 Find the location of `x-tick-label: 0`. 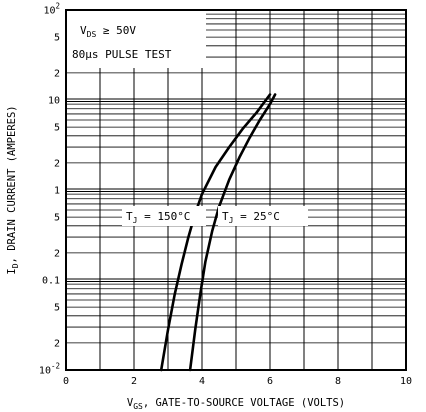

x-tick-label: 0 is located at coordinates (66, 381).